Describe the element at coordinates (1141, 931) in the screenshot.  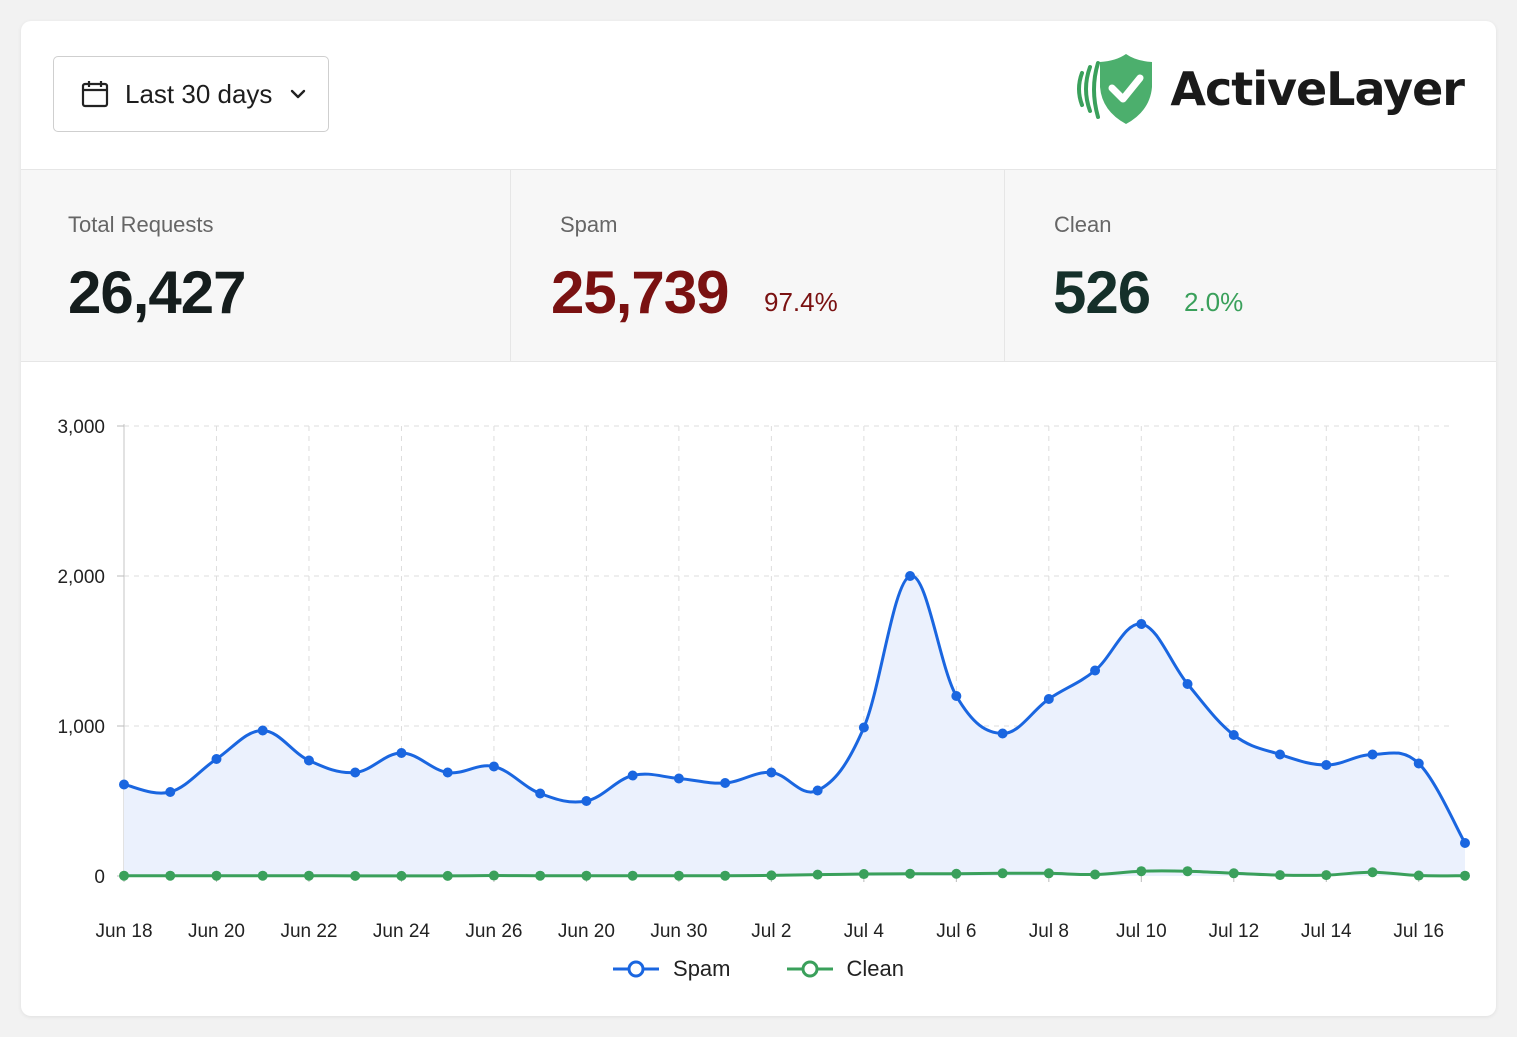
I see `x-tick-label: Jul 10` at that location.